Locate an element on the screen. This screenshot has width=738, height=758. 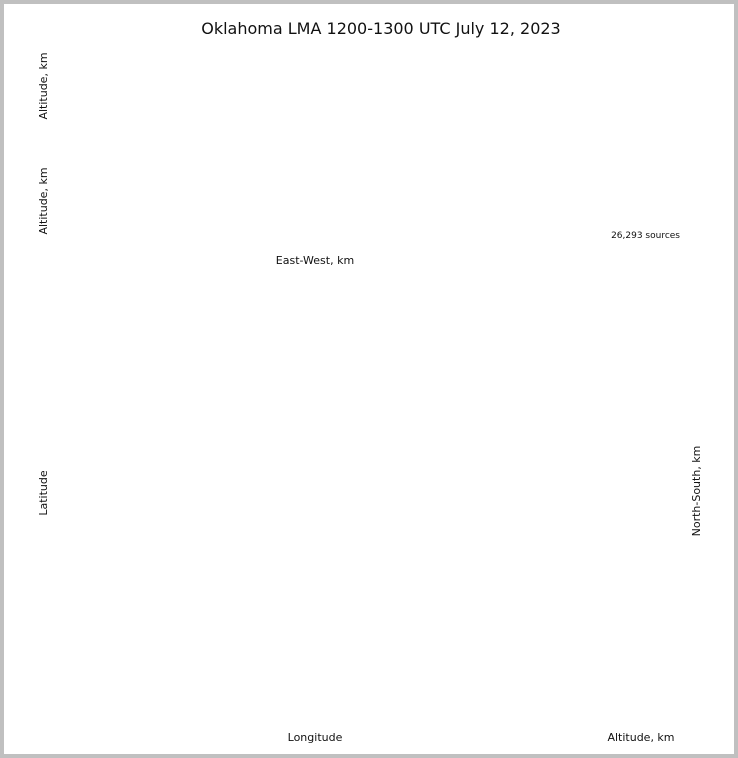
northsouth-altitude-panel: North-South, km Altitude, km is located at coordinates (655, 595).